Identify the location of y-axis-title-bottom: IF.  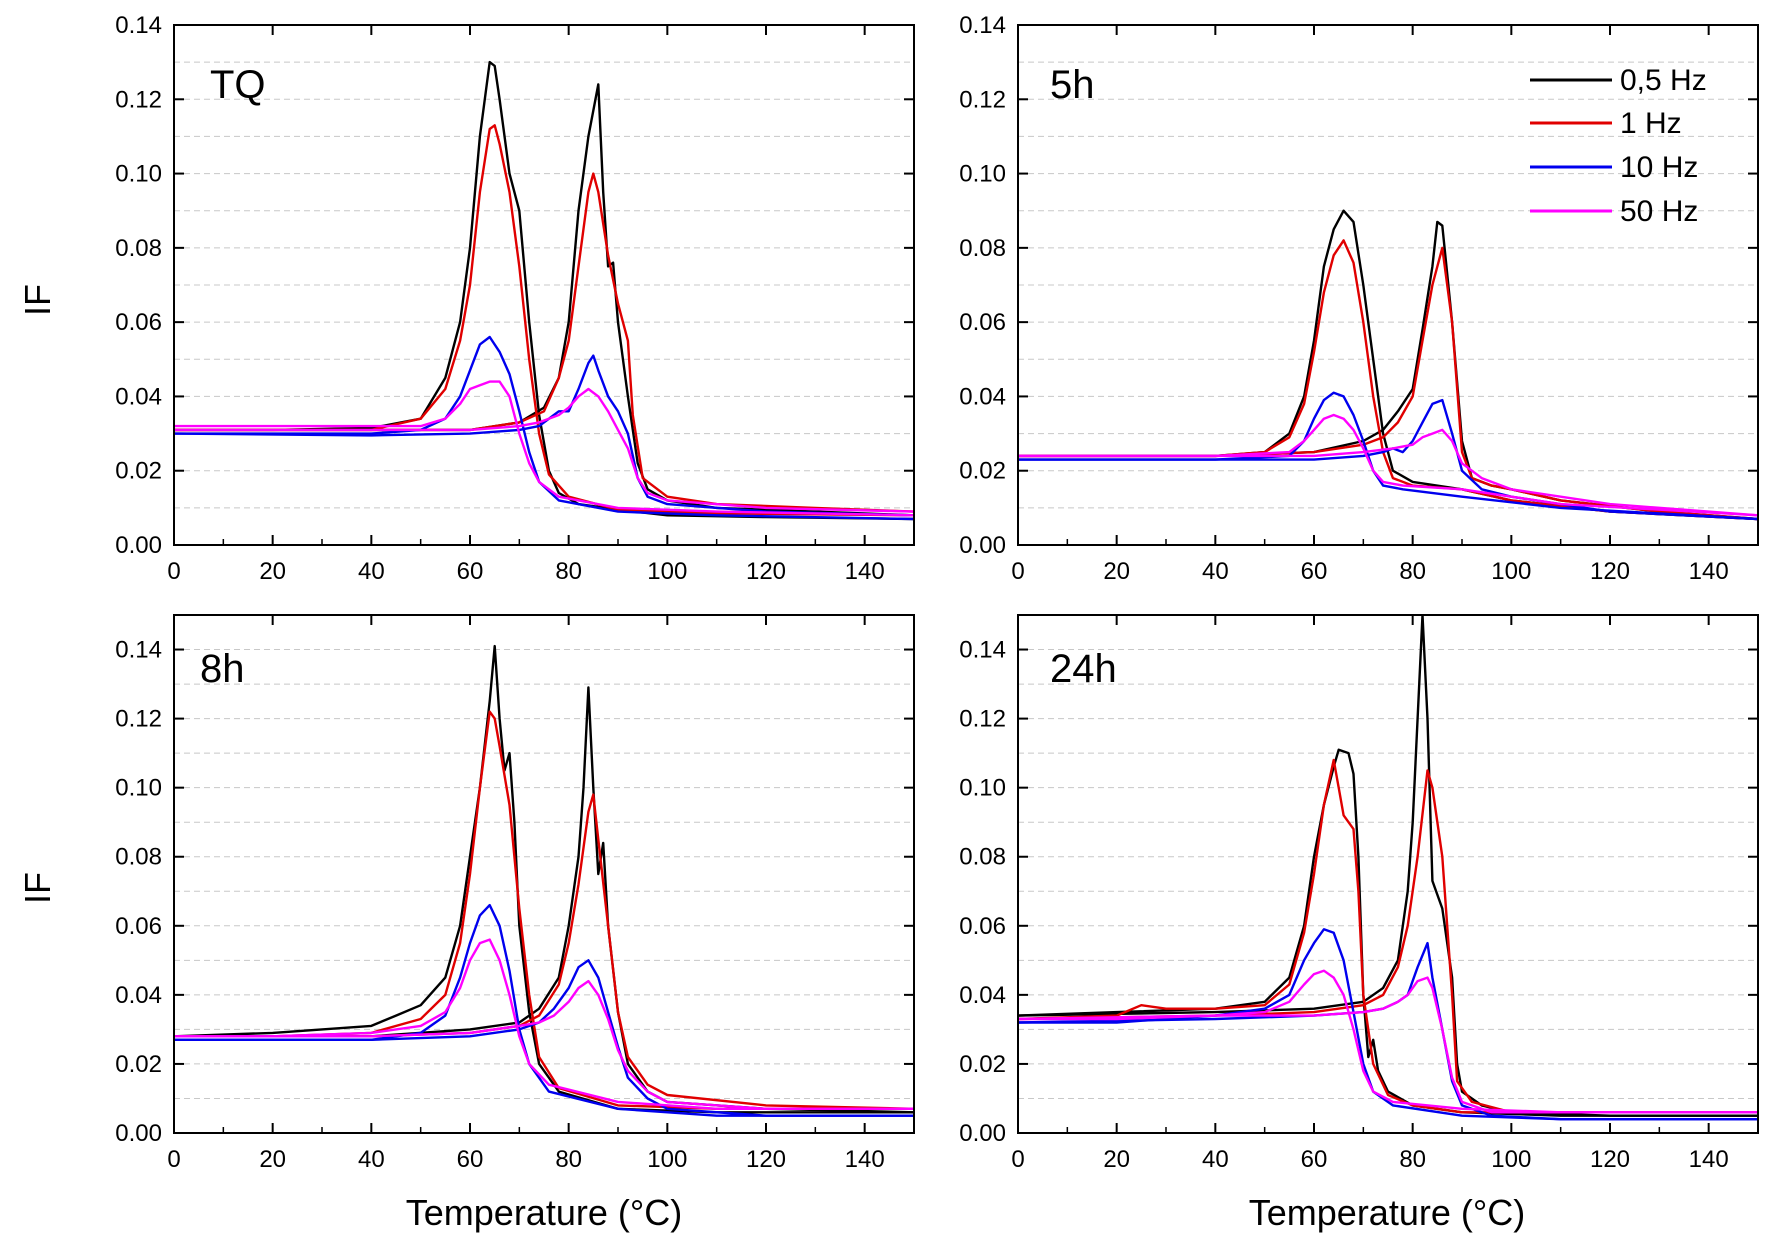
(37, 888).